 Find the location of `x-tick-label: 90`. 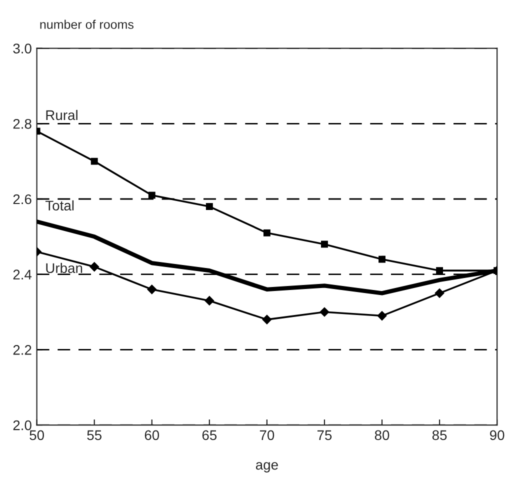

x-tick-label: 90 is located at coordinates (497, 435).